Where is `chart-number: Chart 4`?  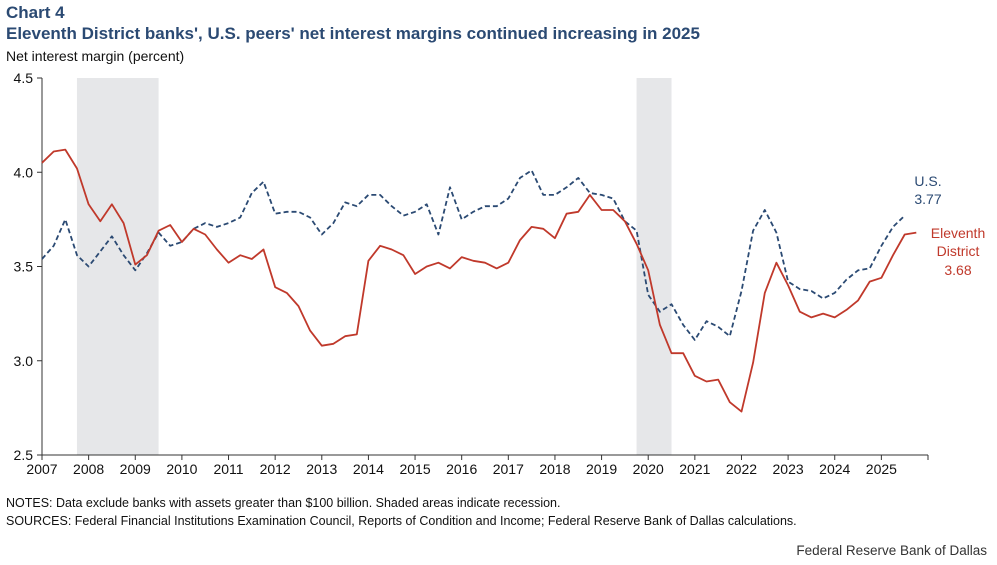
chart-number: Chart 4 is located at coordinates (35, 12).